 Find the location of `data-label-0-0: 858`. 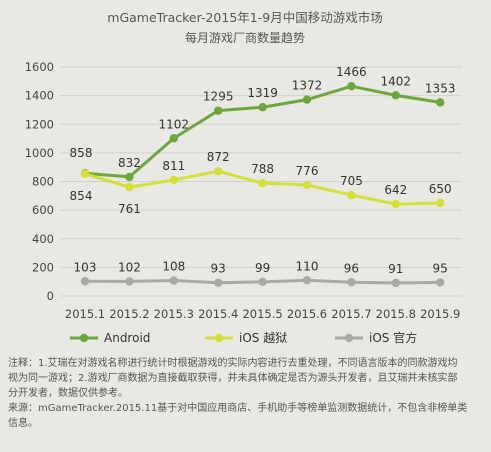

data-label-0-0: 858 is located at coordinates (81, 153).